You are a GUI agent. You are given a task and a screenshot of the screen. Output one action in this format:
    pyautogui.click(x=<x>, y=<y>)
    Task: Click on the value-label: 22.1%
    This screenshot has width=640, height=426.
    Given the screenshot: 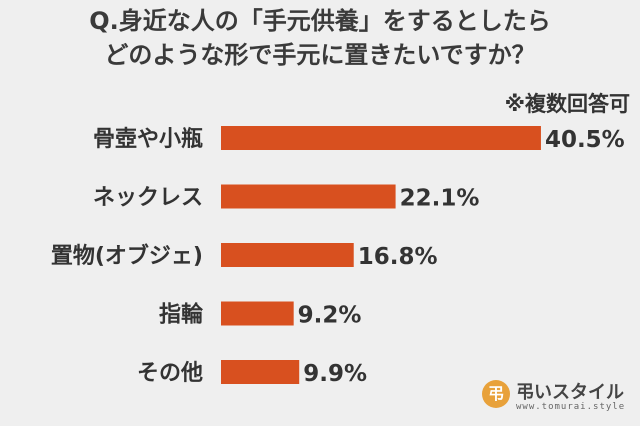 What is the action you would take?
    pyautogui.click(x=440, y=199)
    